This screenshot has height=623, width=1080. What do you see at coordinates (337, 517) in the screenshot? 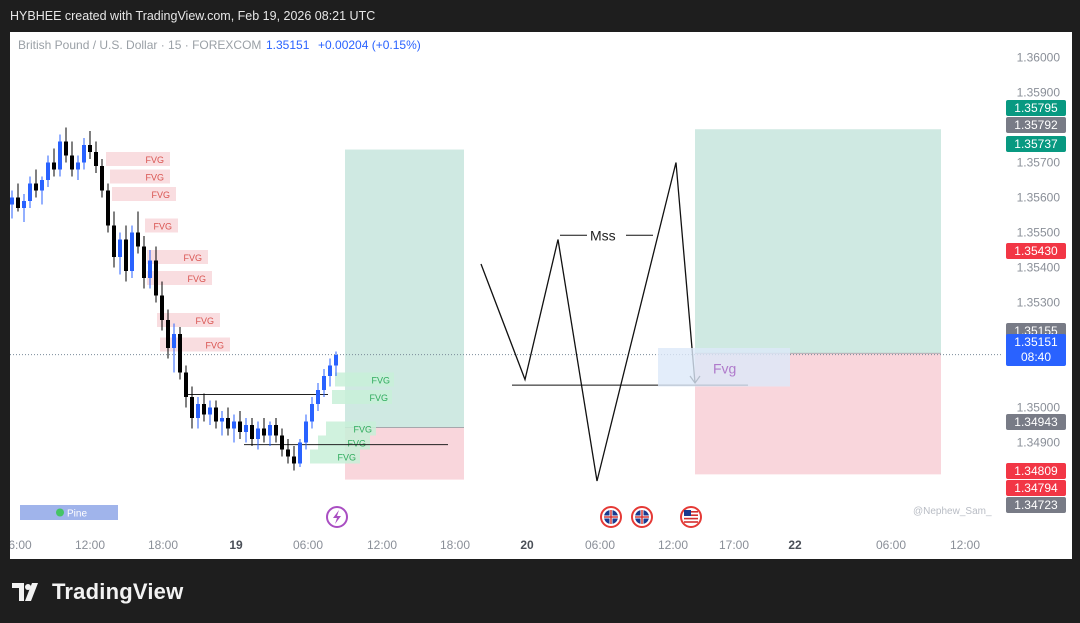
I see `lightning-icon` at bounding box center [337, 517].